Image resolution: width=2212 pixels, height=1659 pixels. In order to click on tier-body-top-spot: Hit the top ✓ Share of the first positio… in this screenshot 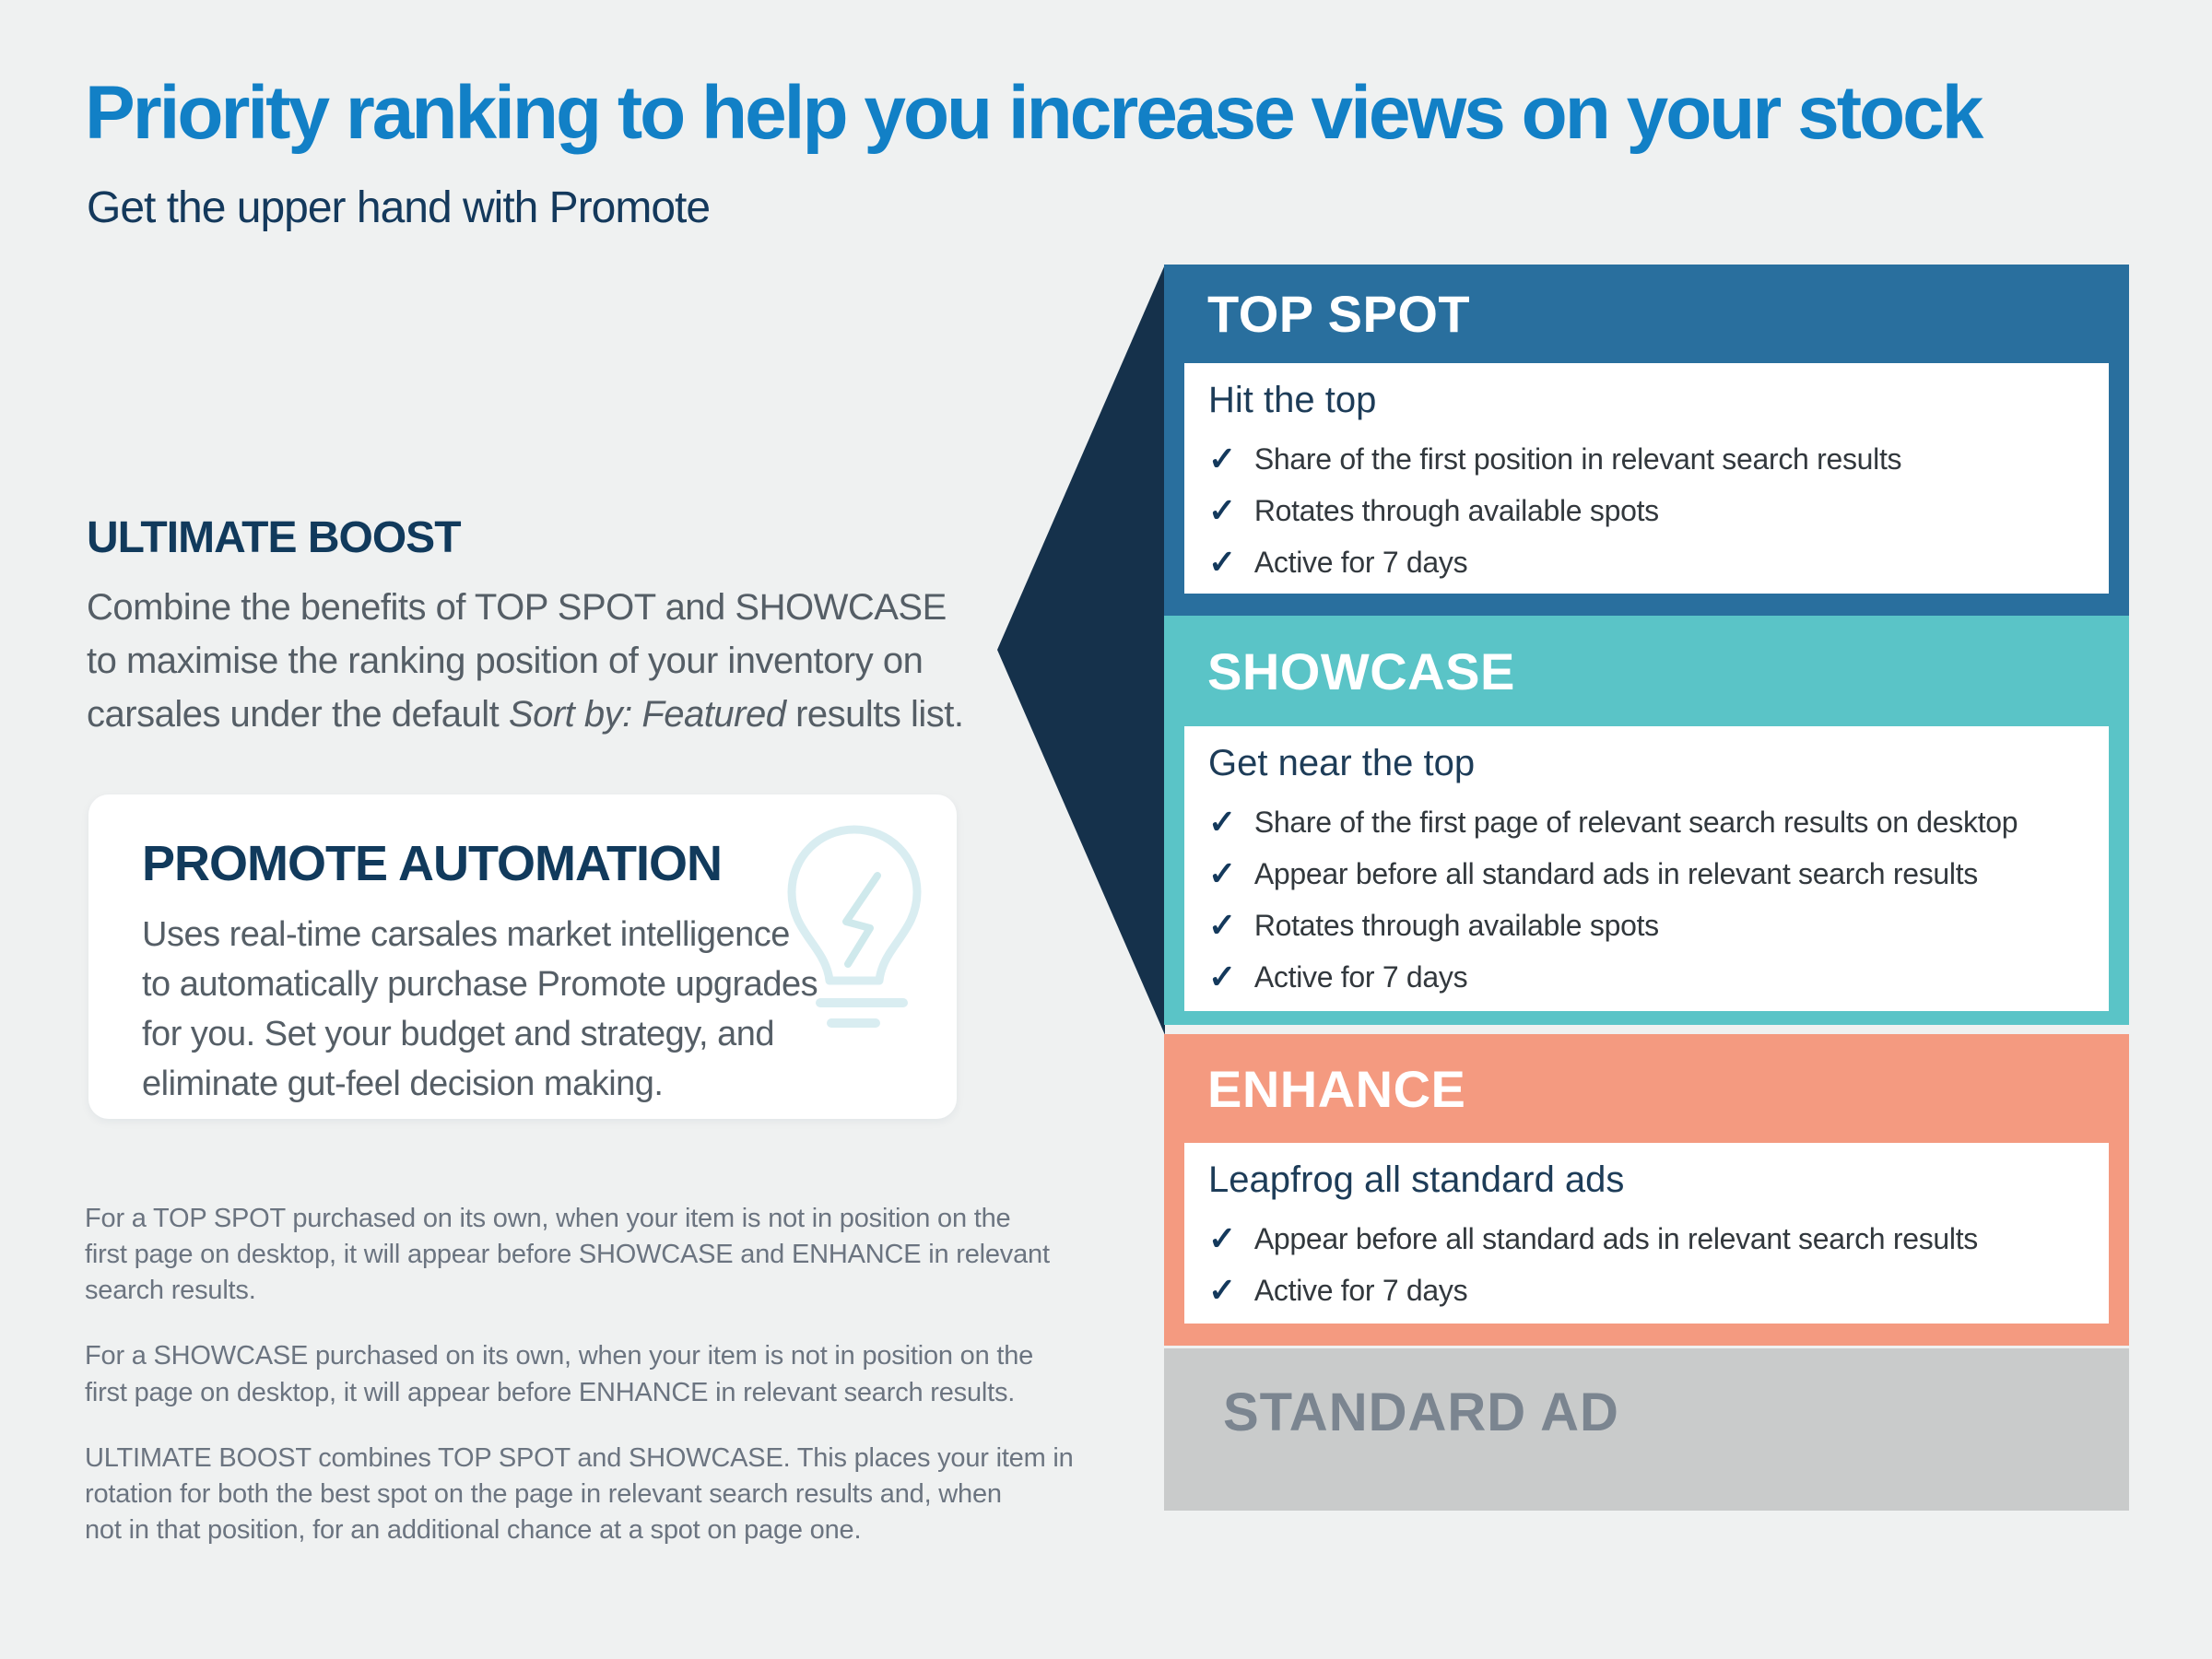, I will do `click(1646, 478)`.